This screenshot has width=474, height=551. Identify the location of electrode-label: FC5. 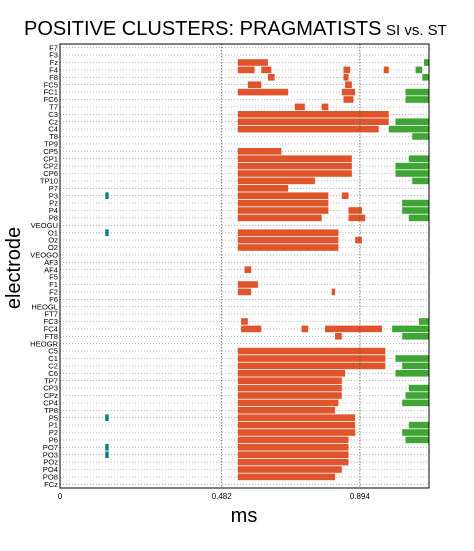
(51, 84).